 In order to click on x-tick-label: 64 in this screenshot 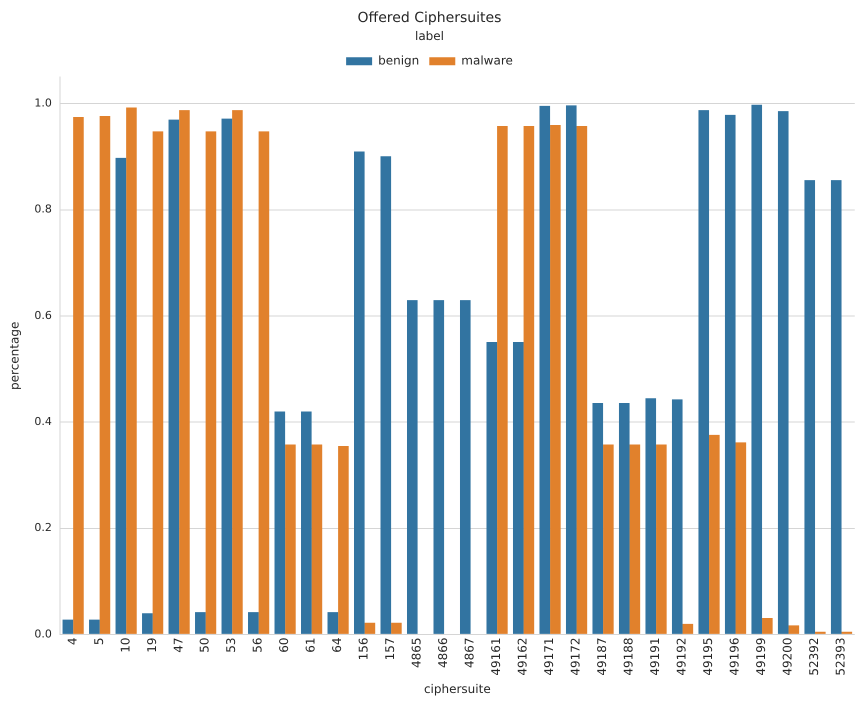, I will do `click(337, 645)`.